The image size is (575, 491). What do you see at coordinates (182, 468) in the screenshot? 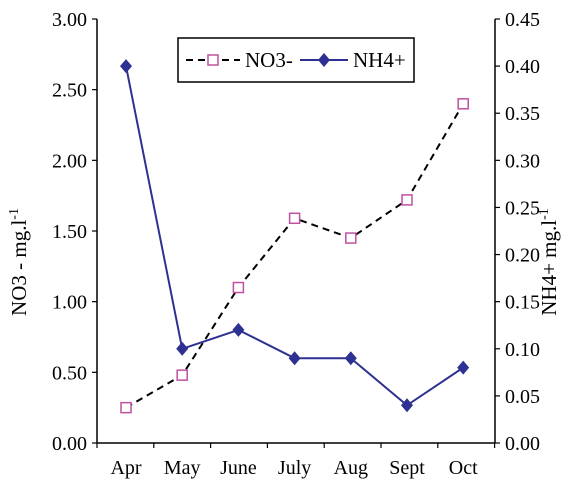
I see `x-tick-label: May` at bounding box center [182, 468].